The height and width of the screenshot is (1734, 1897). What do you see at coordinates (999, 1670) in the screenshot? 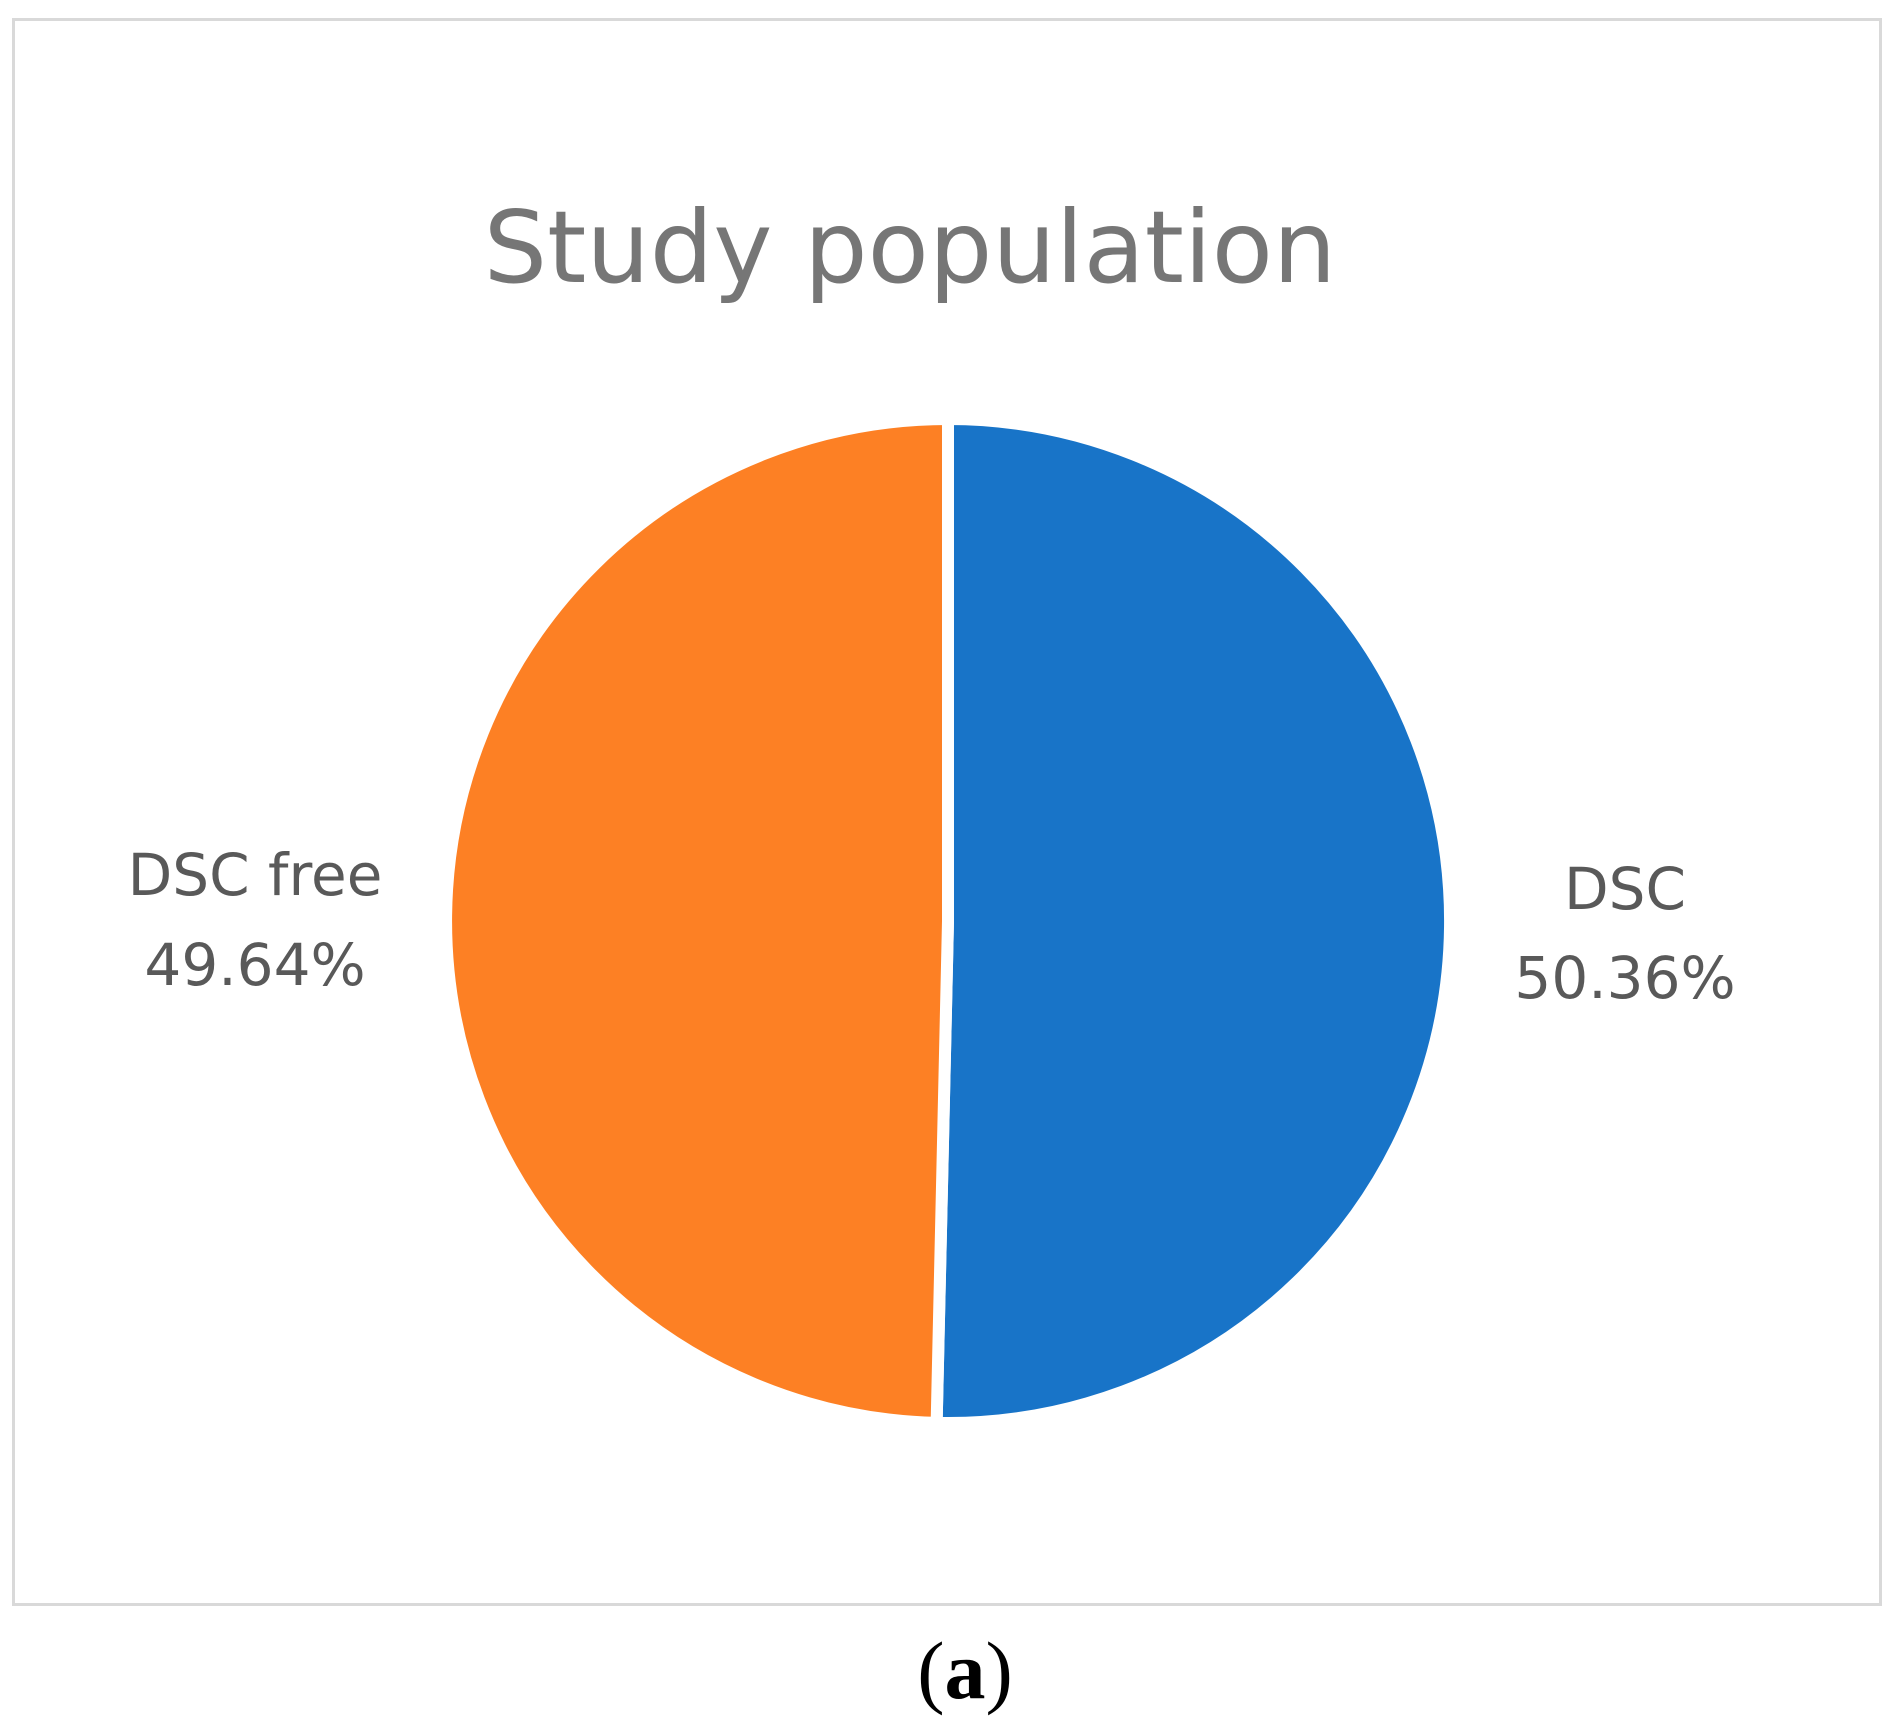
I see `panel-label-close: )` at bounding box center [999, 1670].